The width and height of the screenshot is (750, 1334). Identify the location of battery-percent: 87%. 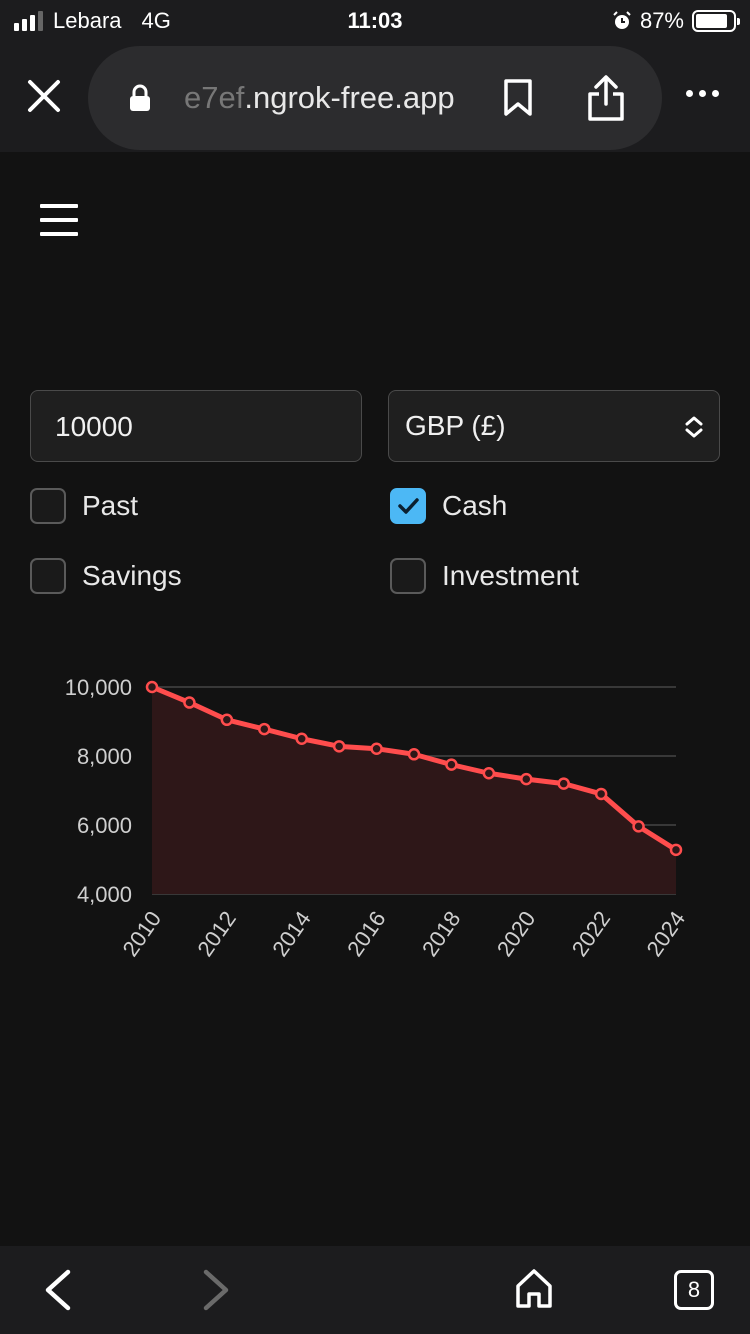
(661, 20).